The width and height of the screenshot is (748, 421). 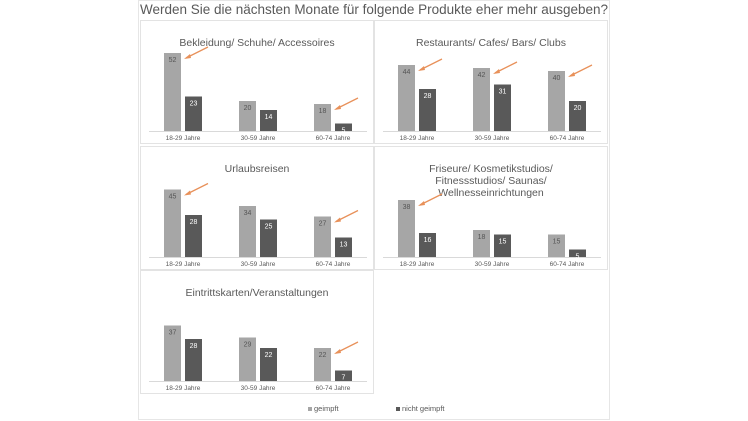 I want to click on data-label: 16, so click(x=428, y=240).